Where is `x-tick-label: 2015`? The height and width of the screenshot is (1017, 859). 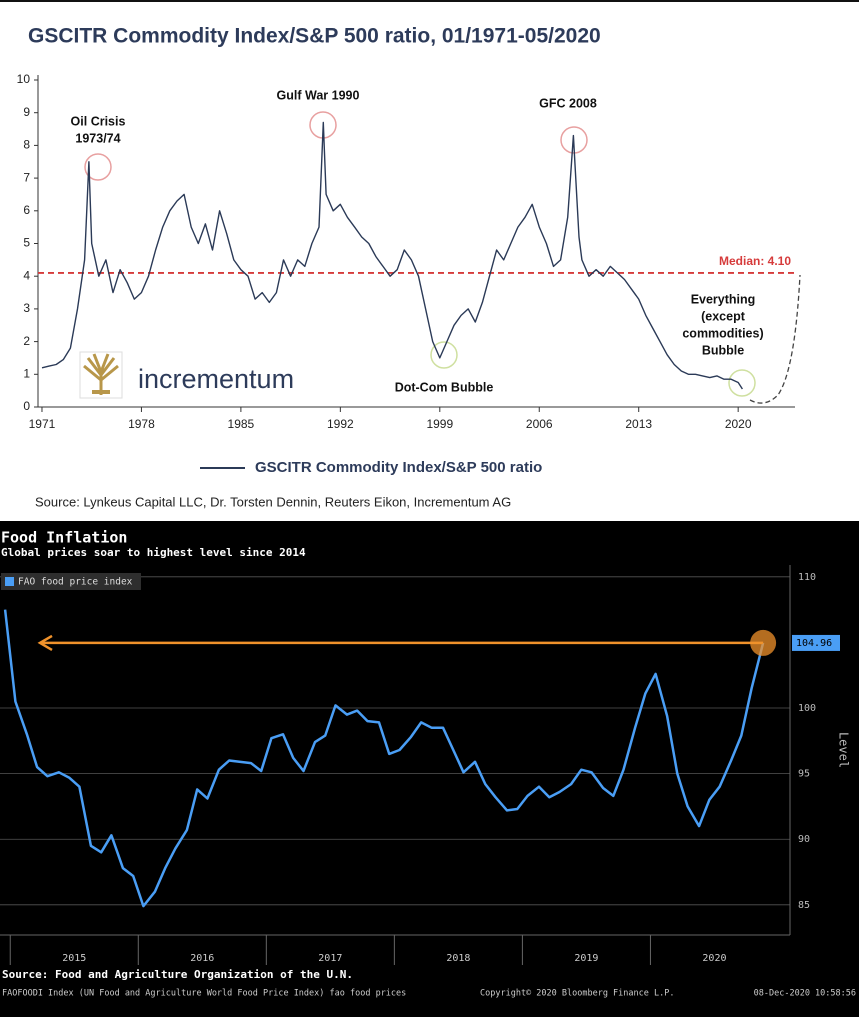
x-tick-label: 2015 is located at coordinates (74, 958).